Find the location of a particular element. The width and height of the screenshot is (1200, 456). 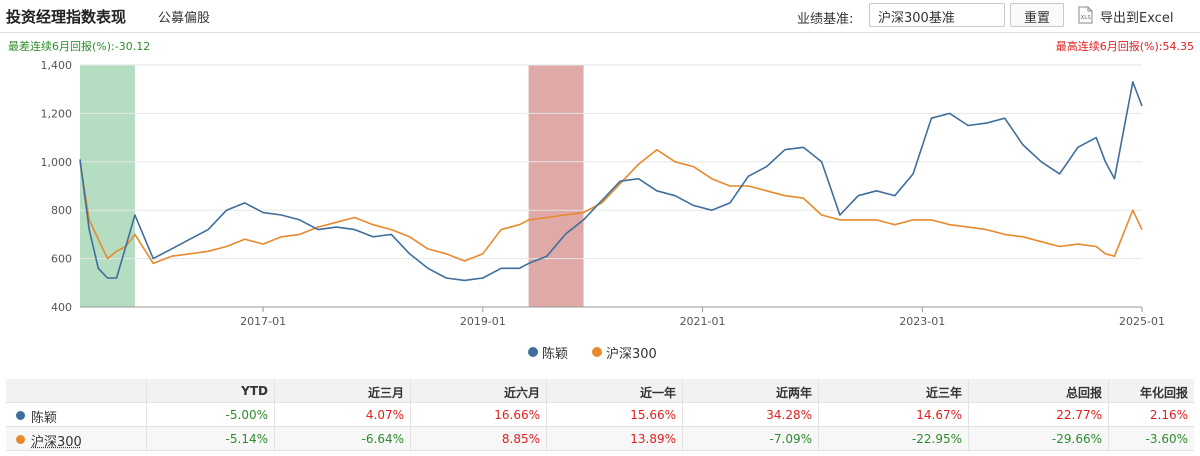

cell-annual: 2.16% is located at coordinates (1151, 415).